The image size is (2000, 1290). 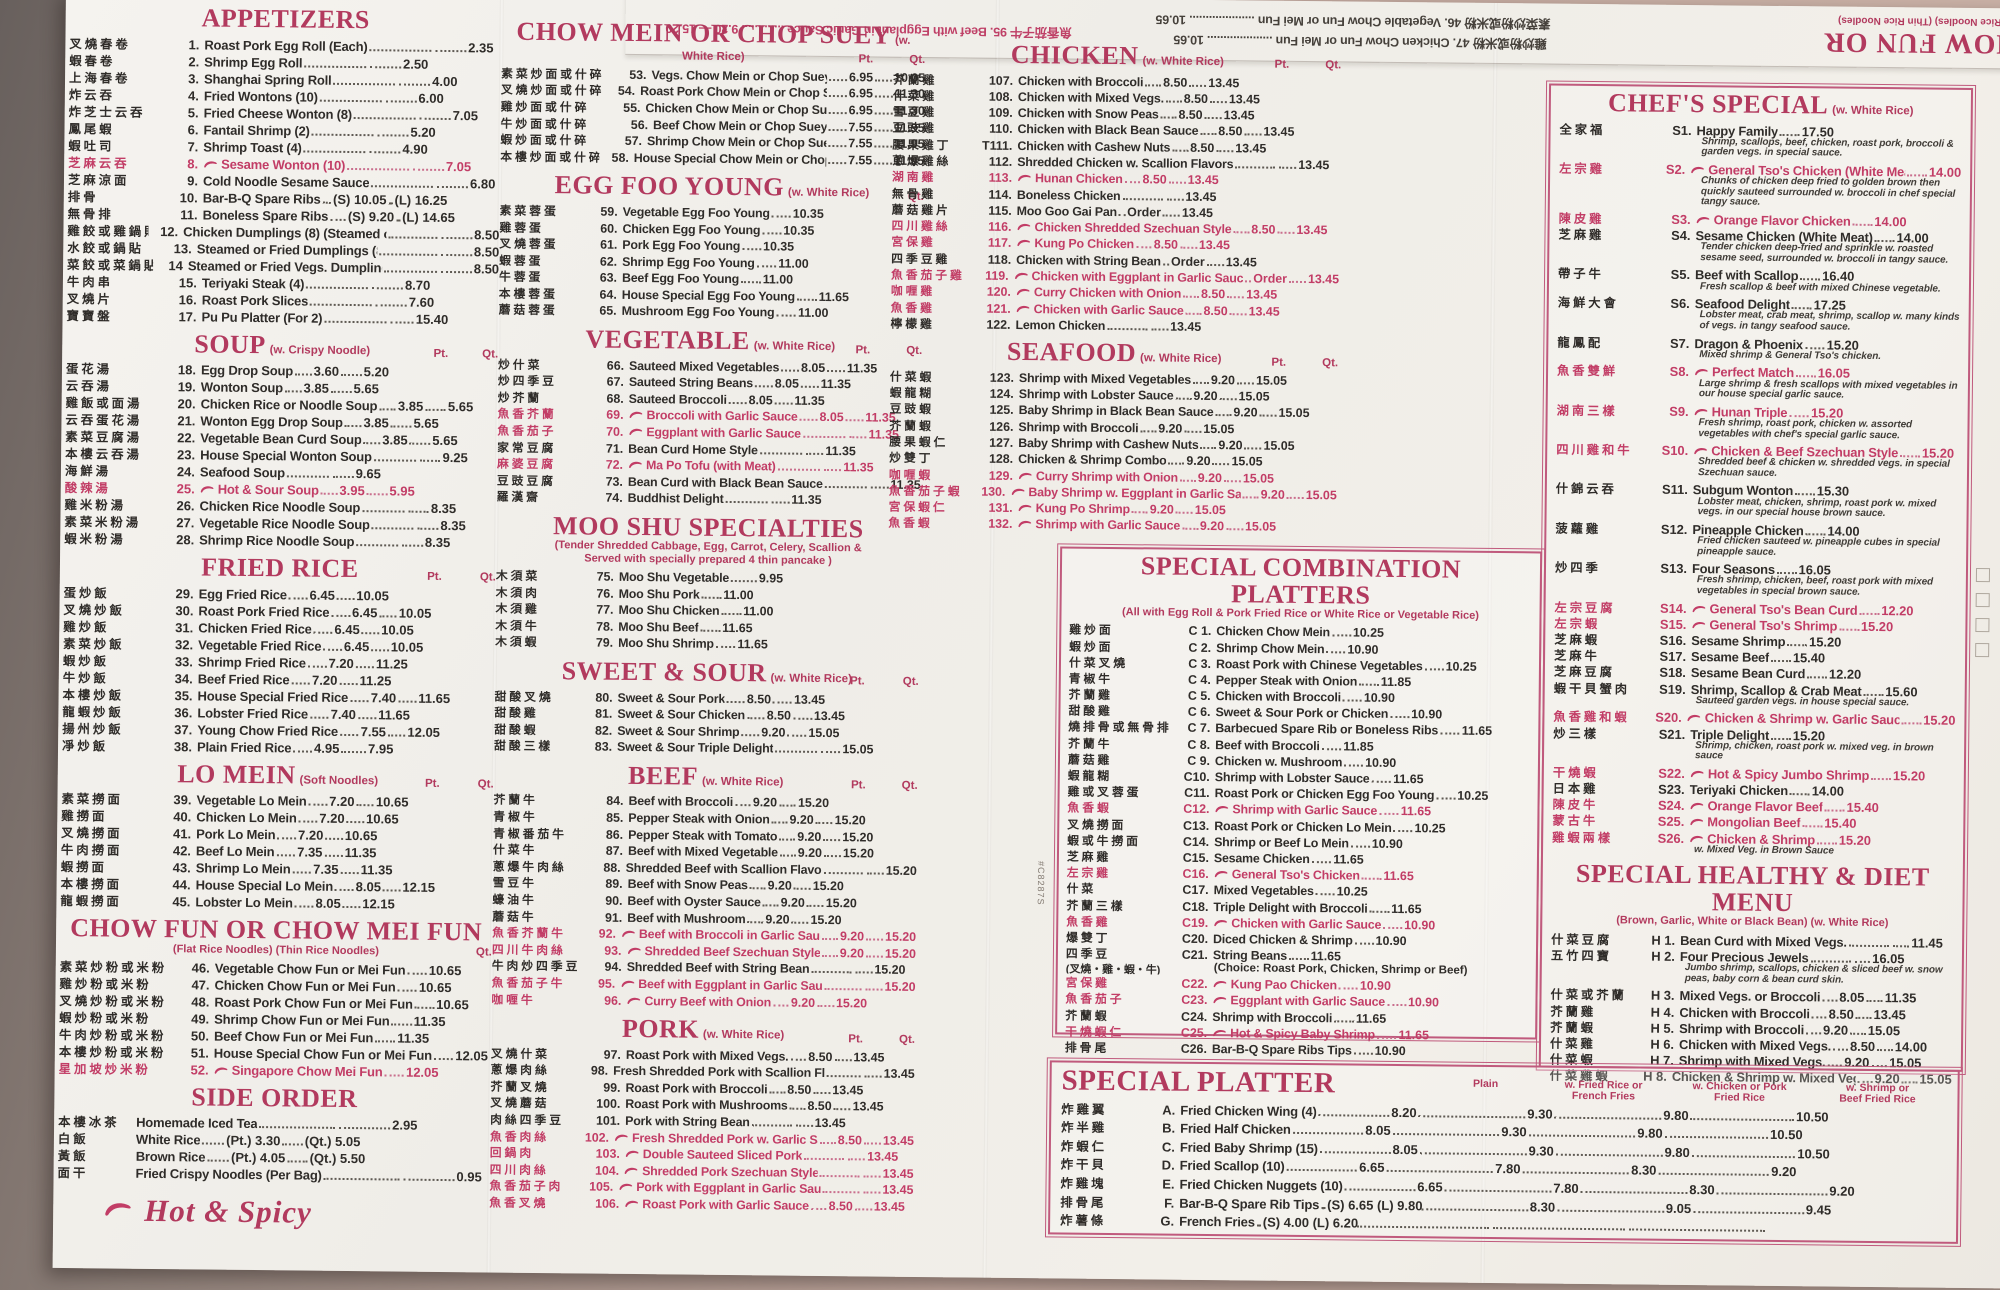 What do you see at coordinates (377, 1125) in the screenshot?
I see `price-cell: 2.95` at bounding box center [377, 1125].